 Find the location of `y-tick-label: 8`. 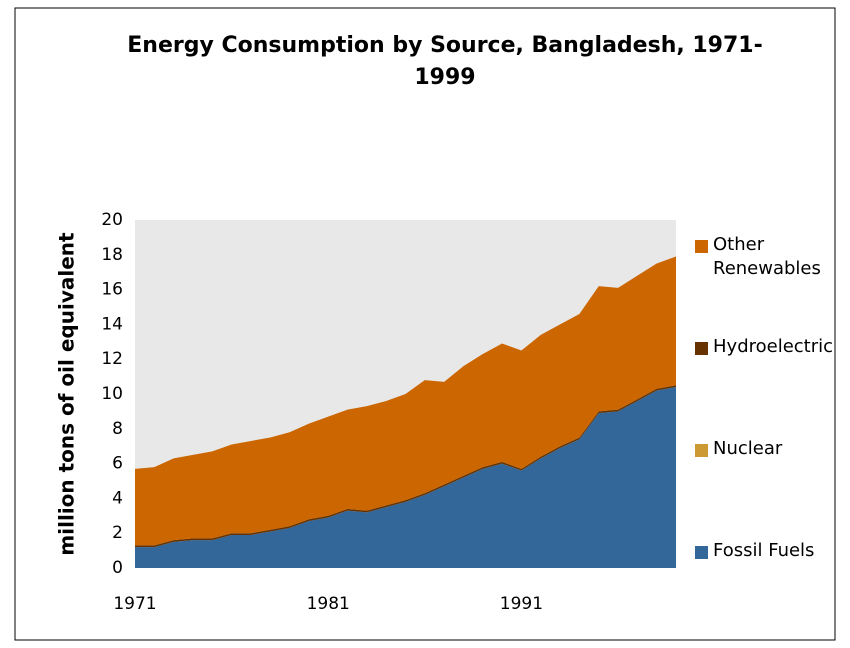

y-tick-label: 8 is located at coordinates (117, 429).